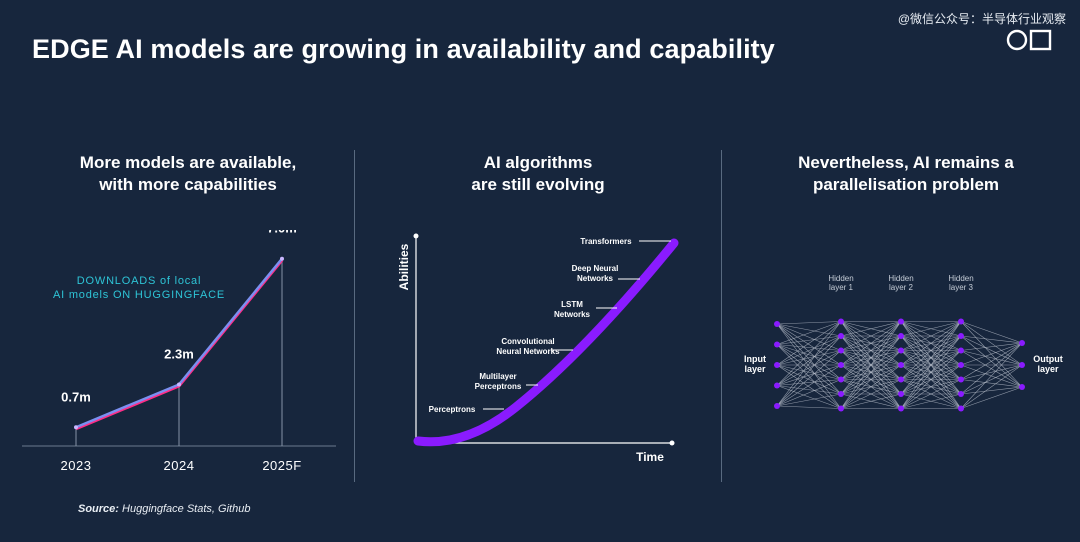 Image resolution: width=1080 pixels, height=542 pixels. I want to click on panel-2-heading-line2: are still evolving, so click(538, 184).